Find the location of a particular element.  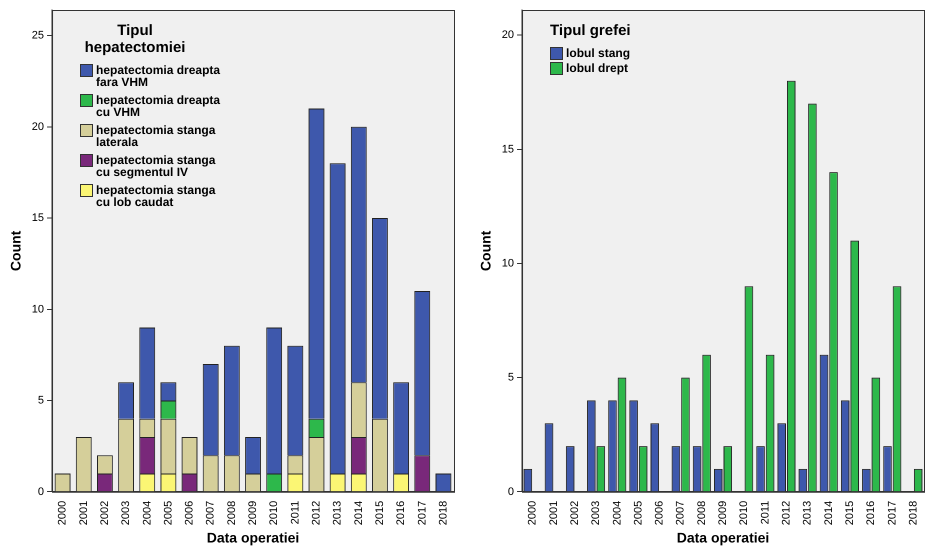

legend-label: hepatectomia dreapta fara VHM is located at coordinates (159, 76).